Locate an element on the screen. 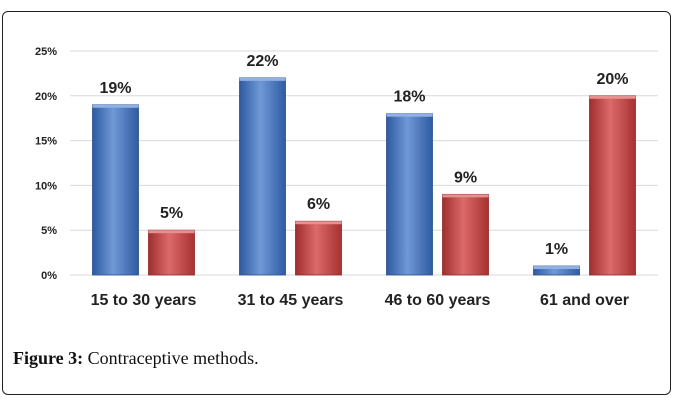  y-tick-label: 15% is located at coordinates (46, 142).